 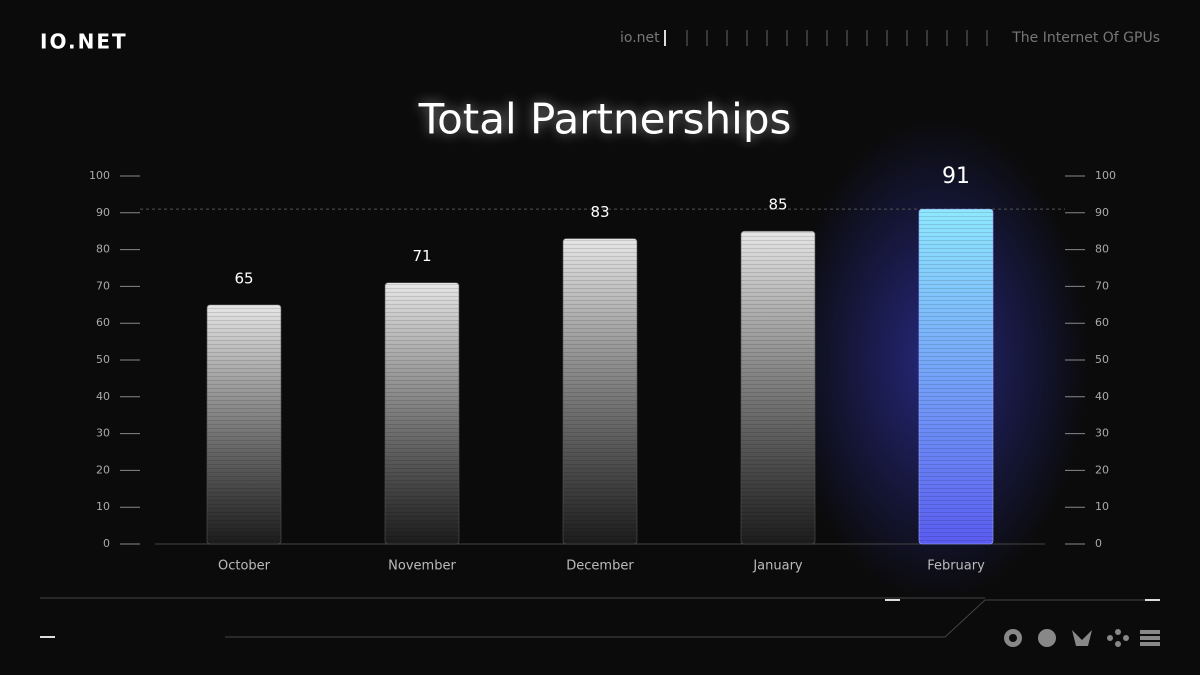 What do you see at coordinates (1085, 38) in the screenshot?
I see `tagline: The Internet Of GPUs` at bounding box center [1085, 38].